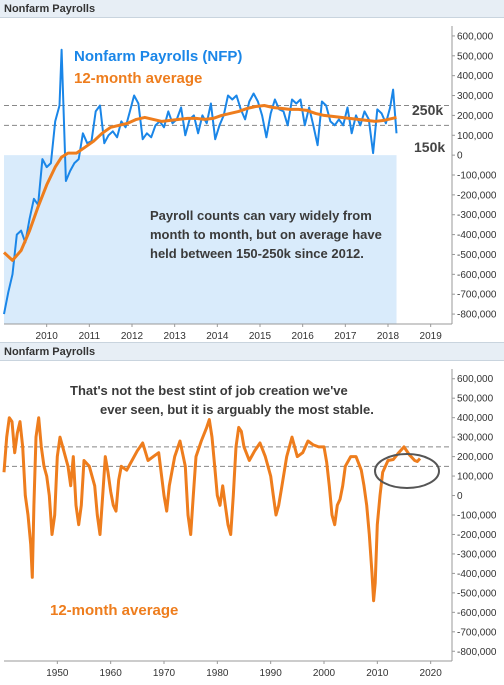  Describe the element at coordinates (431, 673) in the screenshot. I see `x-tick-label: 2020` at that location.